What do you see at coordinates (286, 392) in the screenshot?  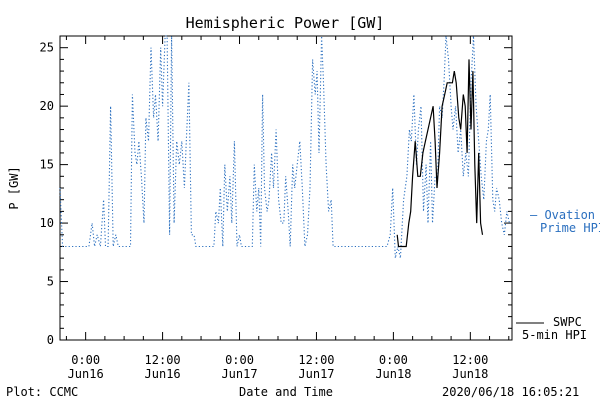 I see `x-axis-label: Date and Time` at bounding box center [286, 392].